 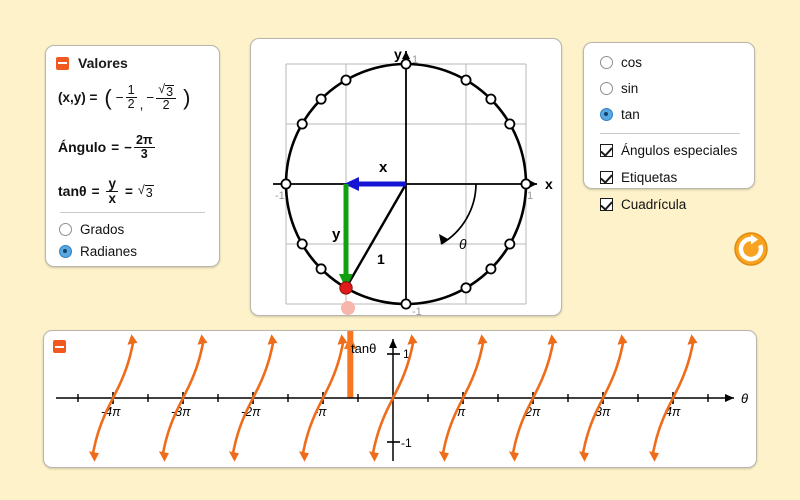 What do you see at coordinates (150, 97) in the screenshot?
I see `y-sign: −` at bounding box center [150, 97].